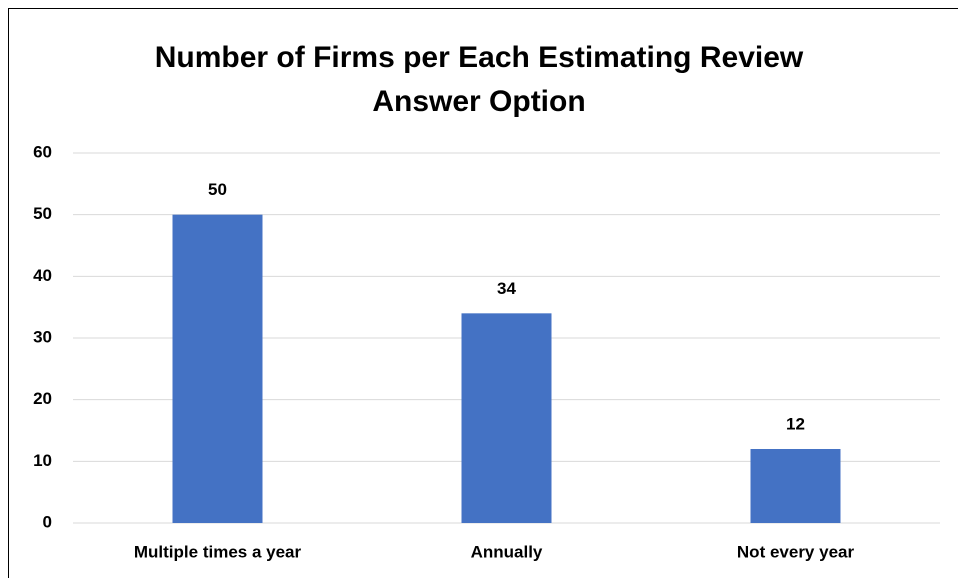  I want to click on data-label: 12, so click(795, 423).